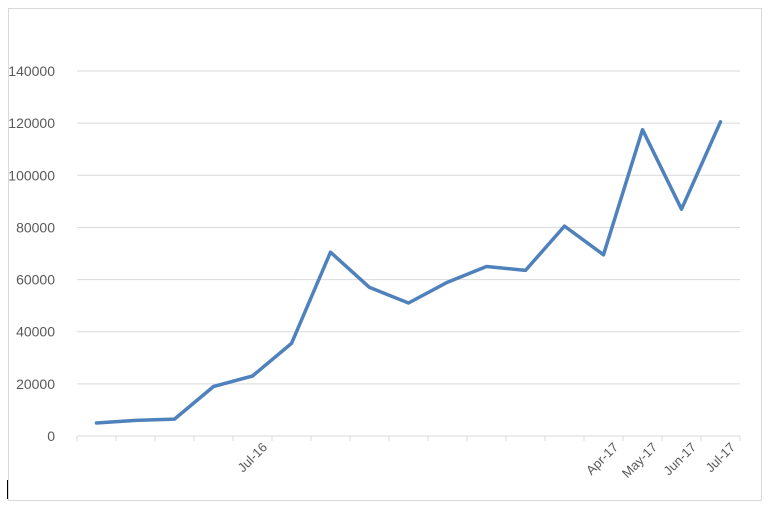 The image size is (773, 508). I want to click on y-tick-label: 0, so click(51, 436).